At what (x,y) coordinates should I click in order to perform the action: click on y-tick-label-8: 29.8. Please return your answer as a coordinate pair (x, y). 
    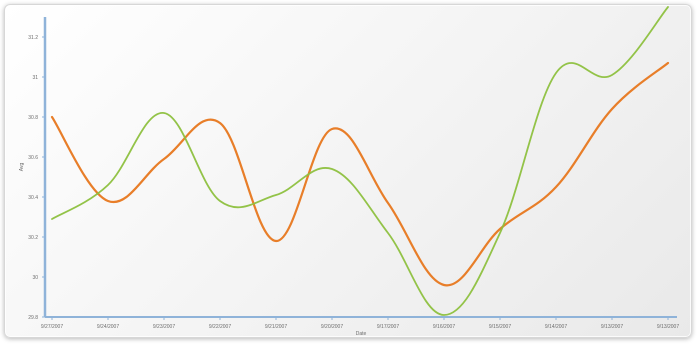
    Looking at the image, I should click on (33, 318).